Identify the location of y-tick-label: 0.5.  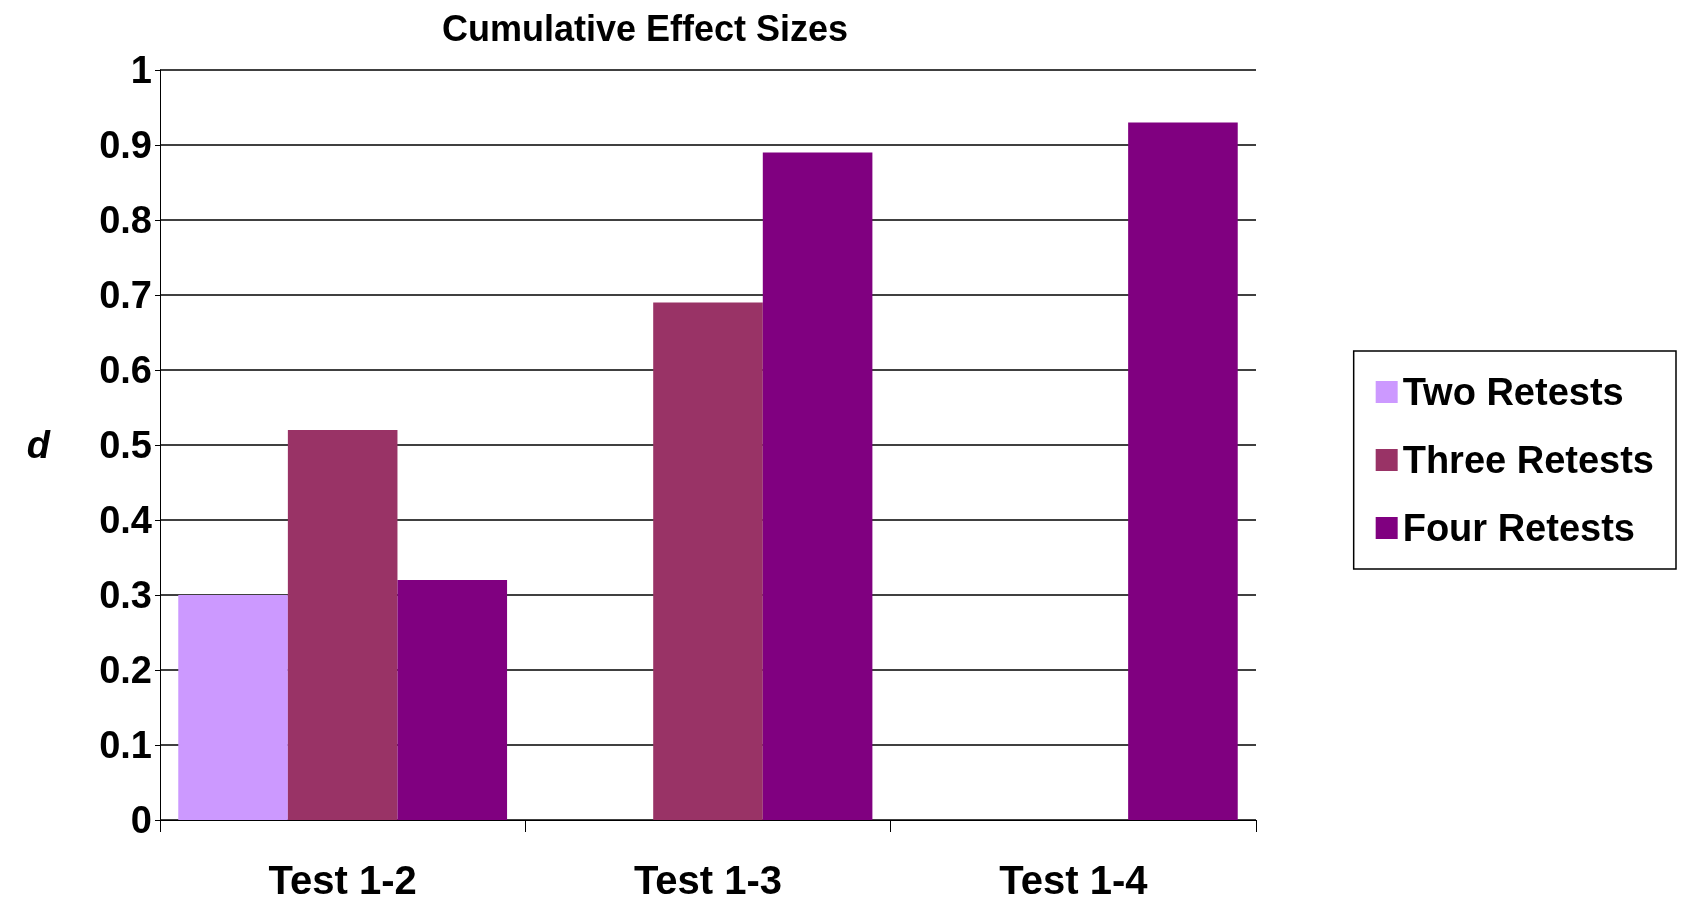
(125, 445).